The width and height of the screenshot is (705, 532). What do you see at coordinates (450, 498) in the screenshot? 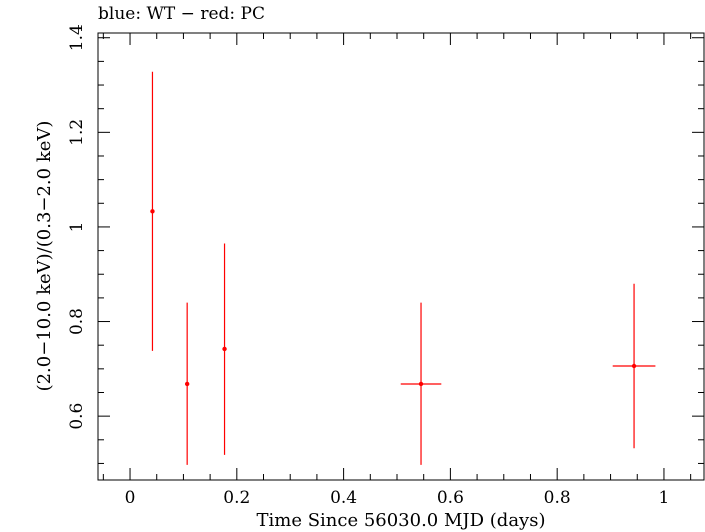
I see `x-tick-label: 0.6` at bounding box center [450, 498].